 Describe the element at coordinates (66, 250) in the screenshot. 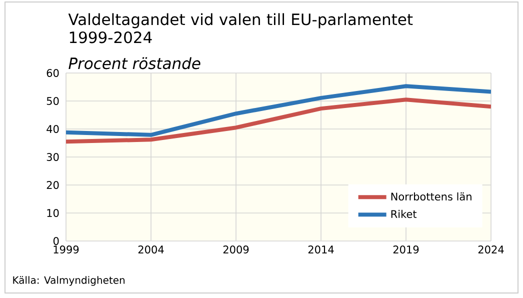

I see `x-tick-label: 1999` at that location.